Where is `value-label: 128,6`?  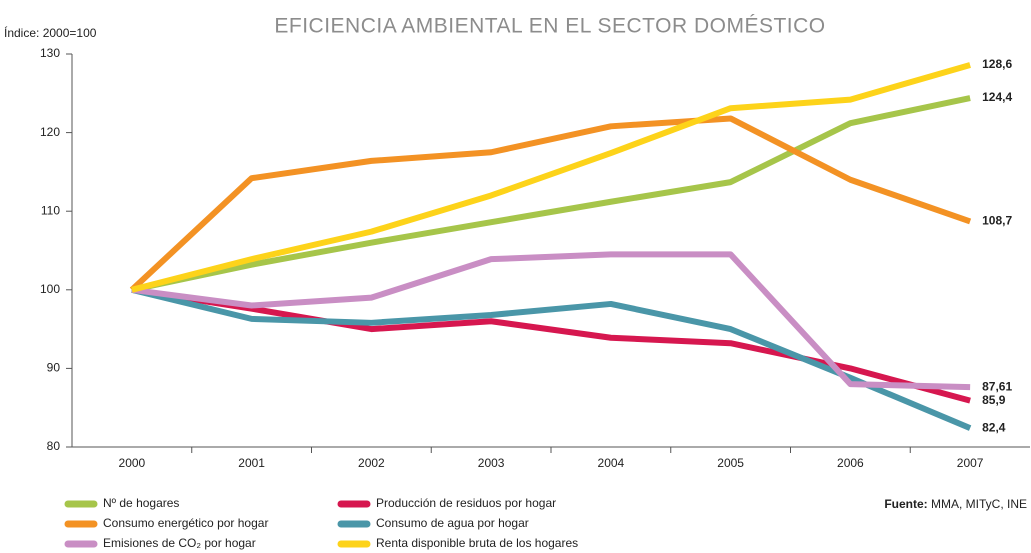 value-label: 128,6 is located at coordinates (997, 64).